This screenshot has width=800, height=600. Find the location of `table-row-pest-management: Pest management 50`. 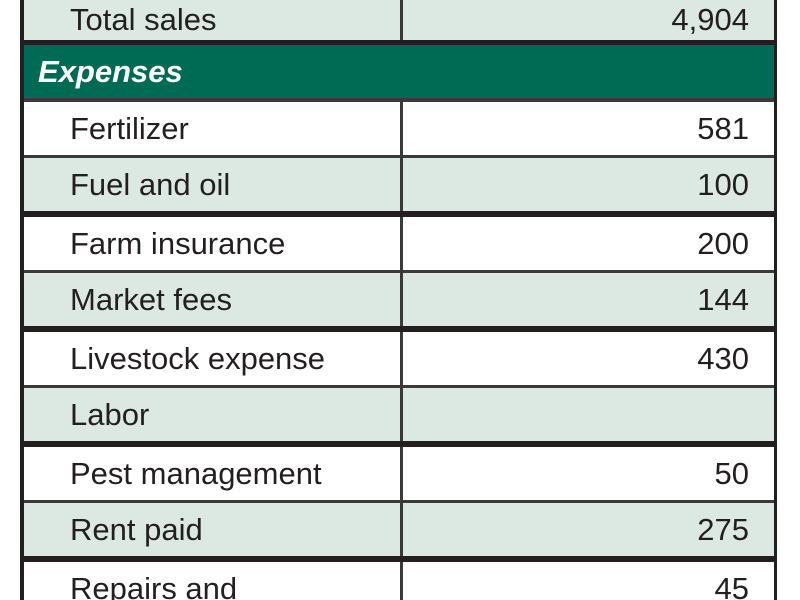

table-row-pest-management: Pest management 50 is located at coordinates (399, 475).